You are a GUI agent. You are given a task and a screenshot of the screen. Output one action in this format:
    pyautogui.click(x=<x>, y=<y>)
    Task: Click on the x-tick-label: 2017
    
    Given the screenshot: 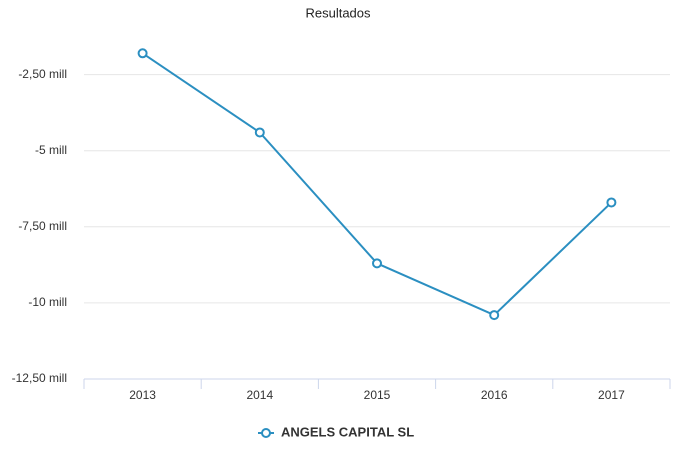 What is the action you would take?
    pyautogui.click(x=611, y=395)
    